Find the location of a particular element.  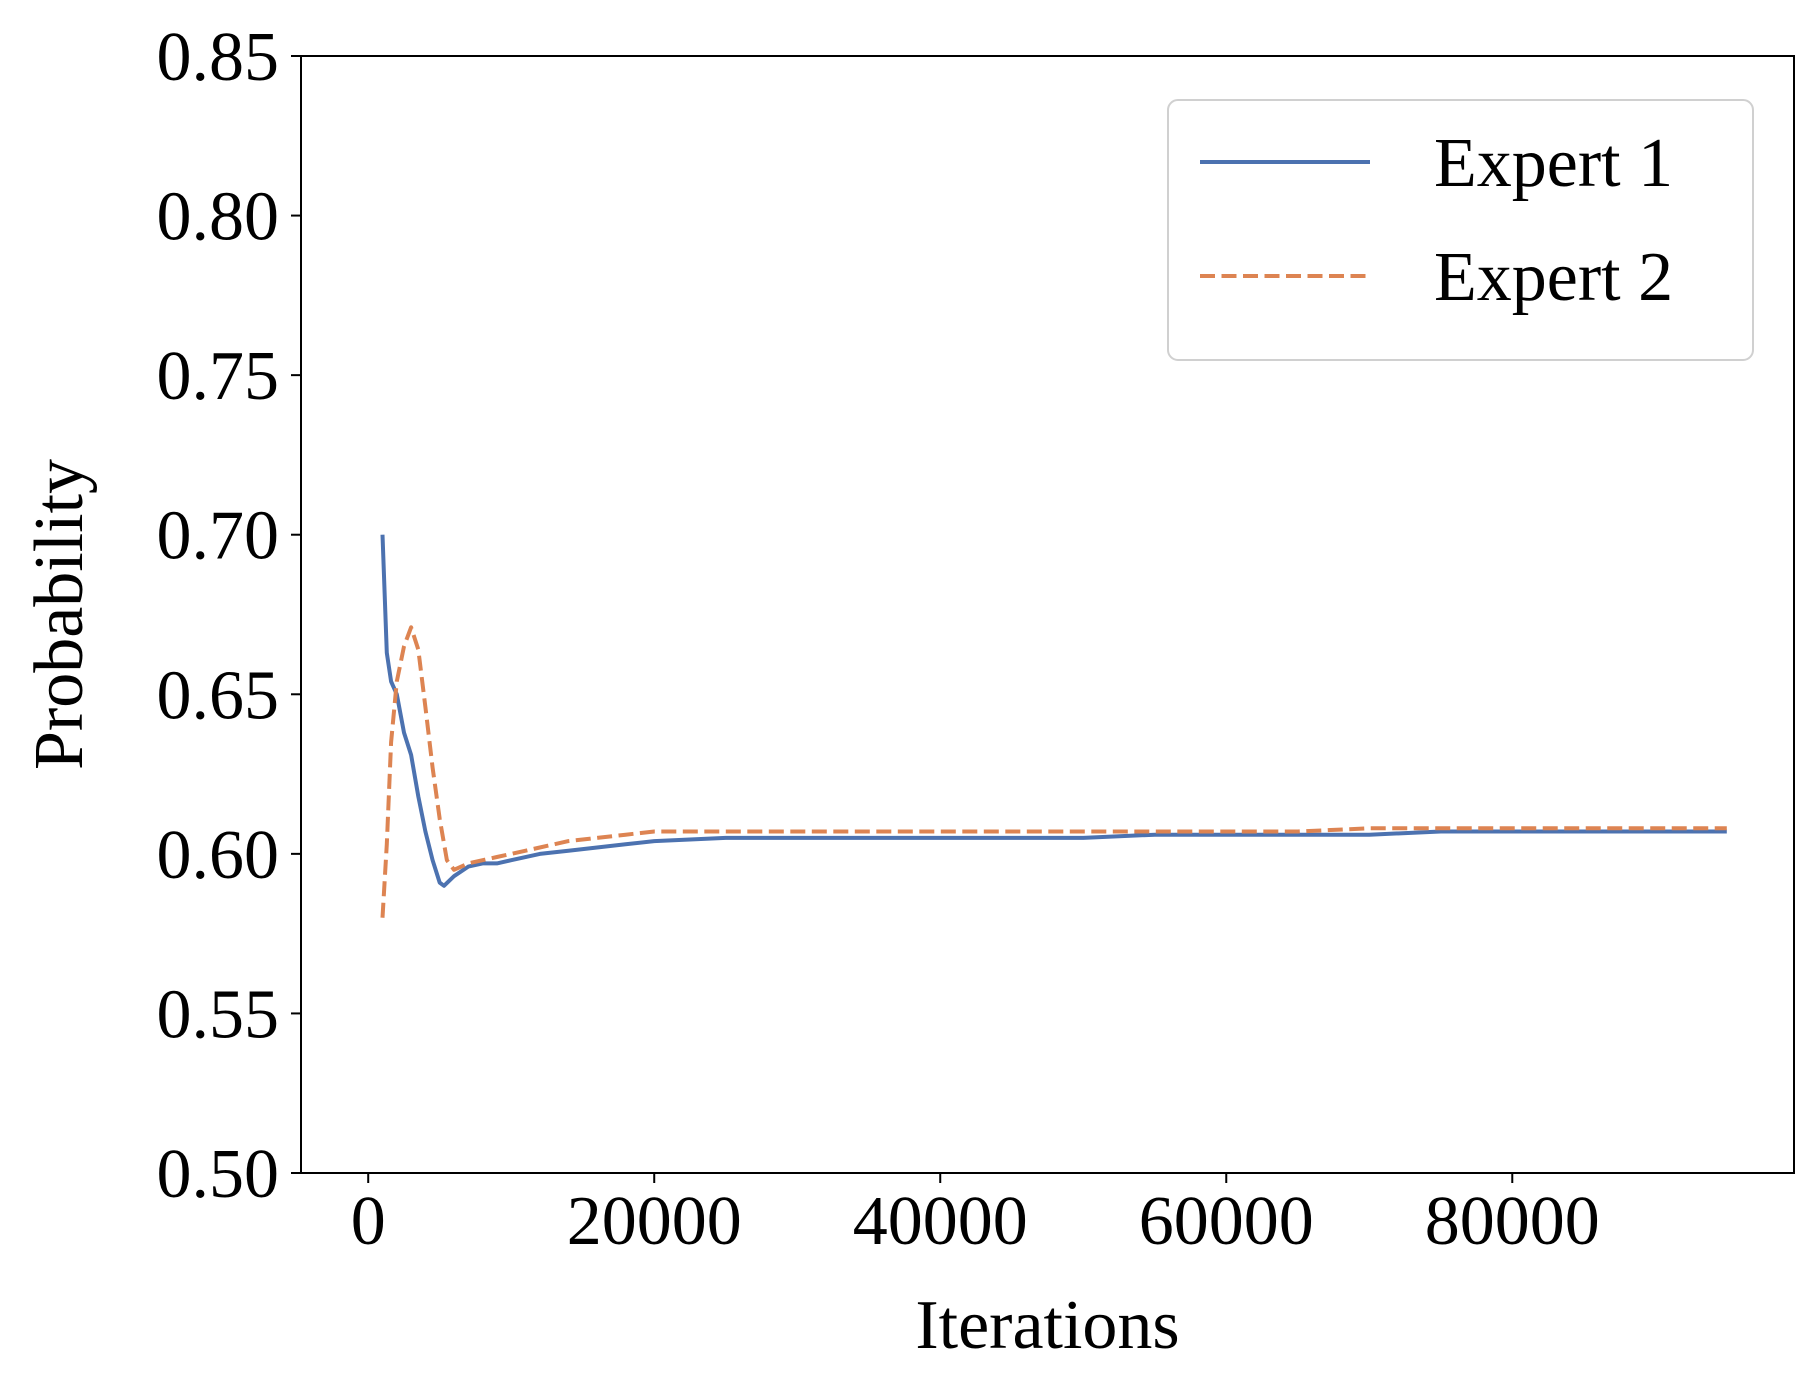

y-tick-label: 0.60 is located at coordinates (218, 855).